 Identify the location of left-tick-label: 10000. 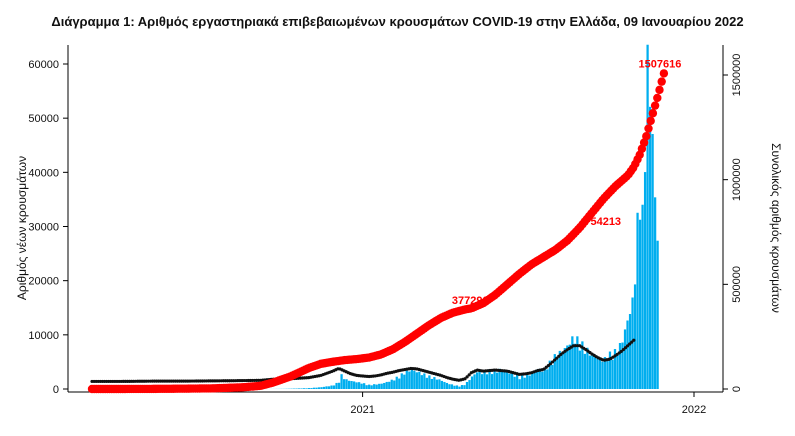
(43, 336).